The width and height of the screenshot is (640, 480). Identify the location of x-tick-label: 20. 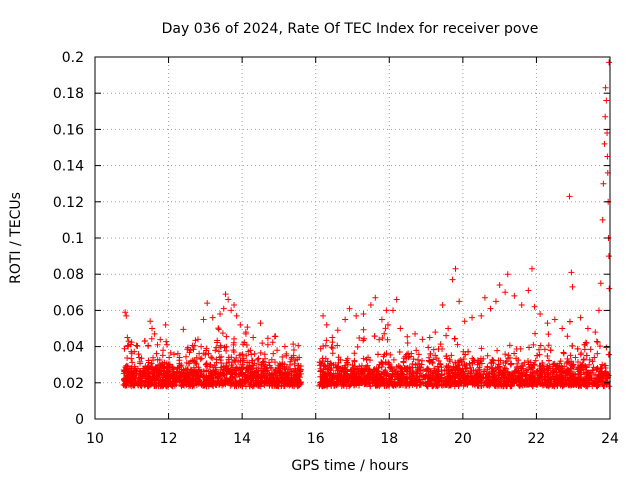
(463, 439).